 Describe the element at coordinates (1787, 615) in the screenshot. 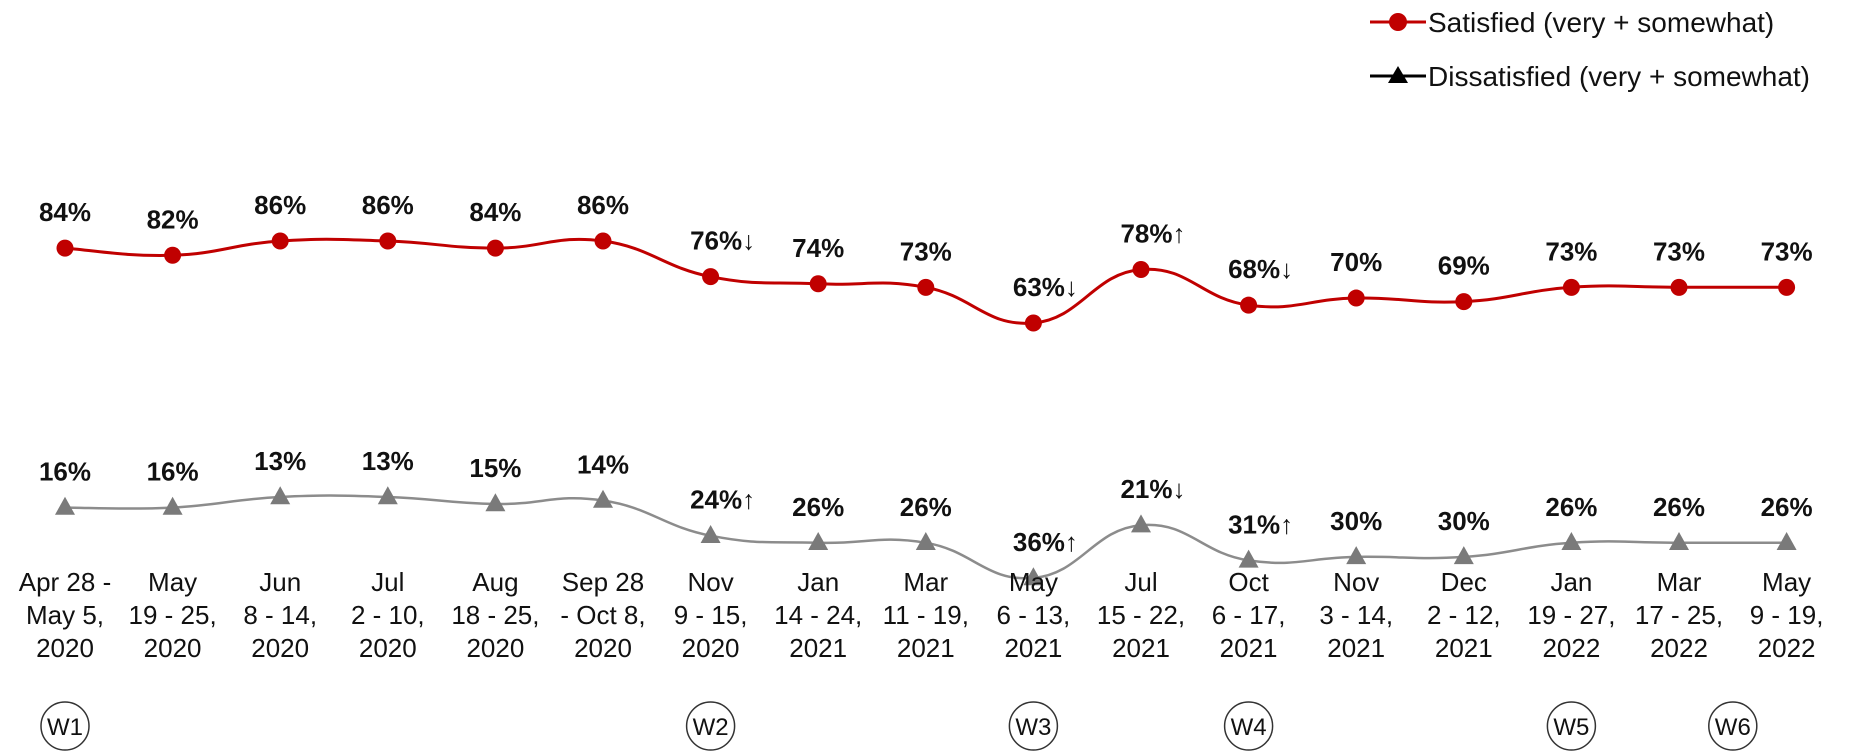

I see `x-tick-label: May 9 - 19, 2022` at that location.